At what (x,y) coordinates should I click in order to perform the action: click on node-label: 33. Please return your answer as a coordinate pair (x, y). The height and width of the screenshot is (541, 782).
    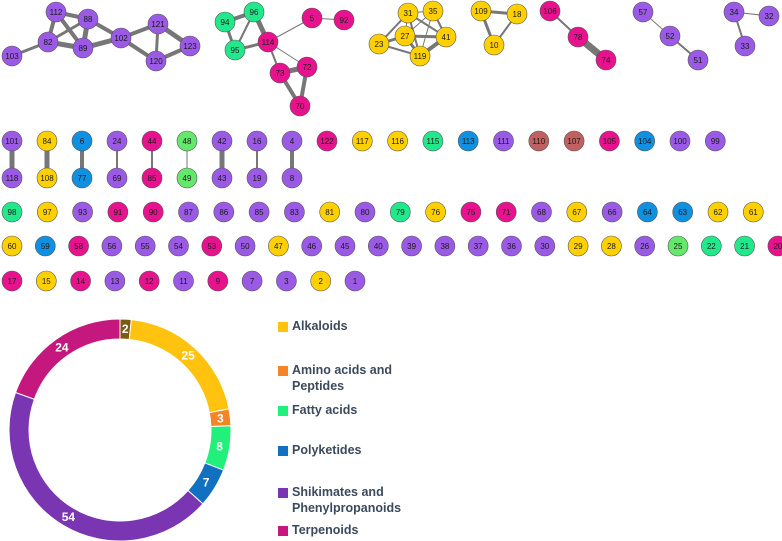
    Looking at the image, I should click on (745, 46).